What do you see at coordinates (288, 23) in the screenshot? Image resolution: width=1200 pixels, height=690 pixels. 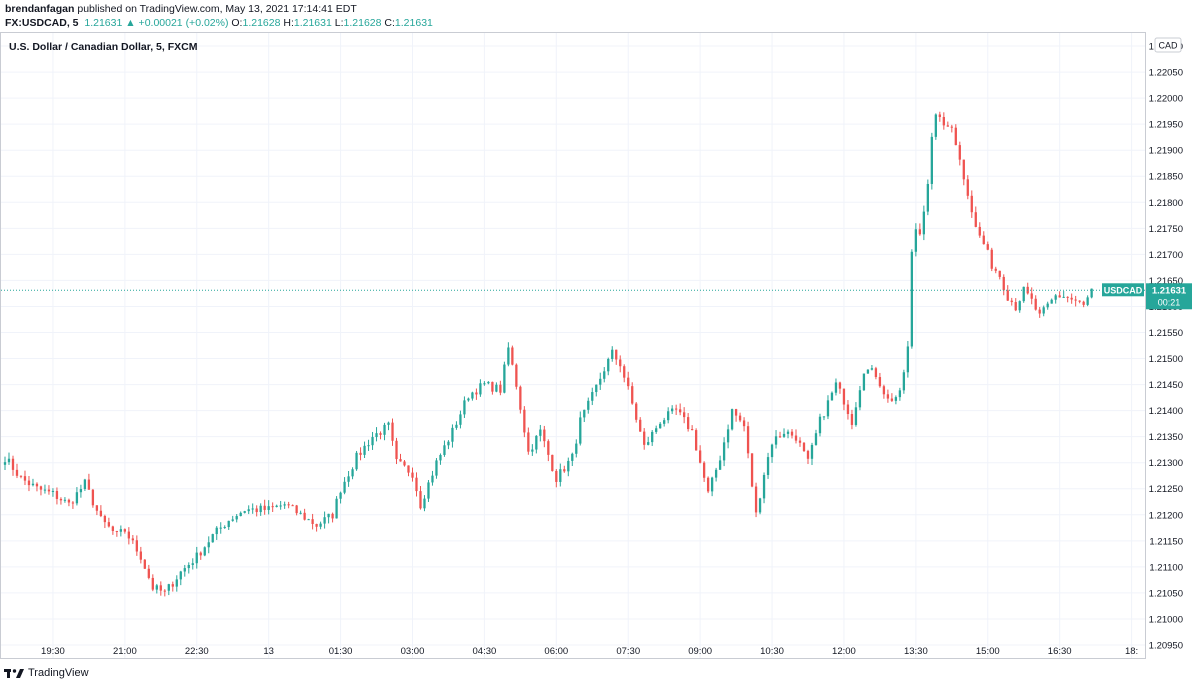 I see `high-label: H:` at bounding box center [288, 23].